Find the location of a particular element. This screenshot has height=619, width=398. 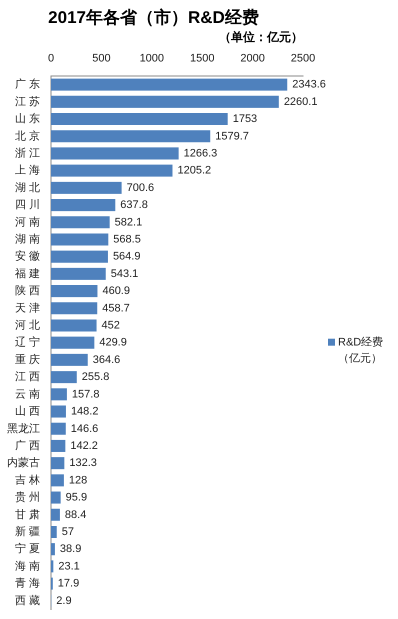

data-label: 637.8 is located at coordinates (134, 205).